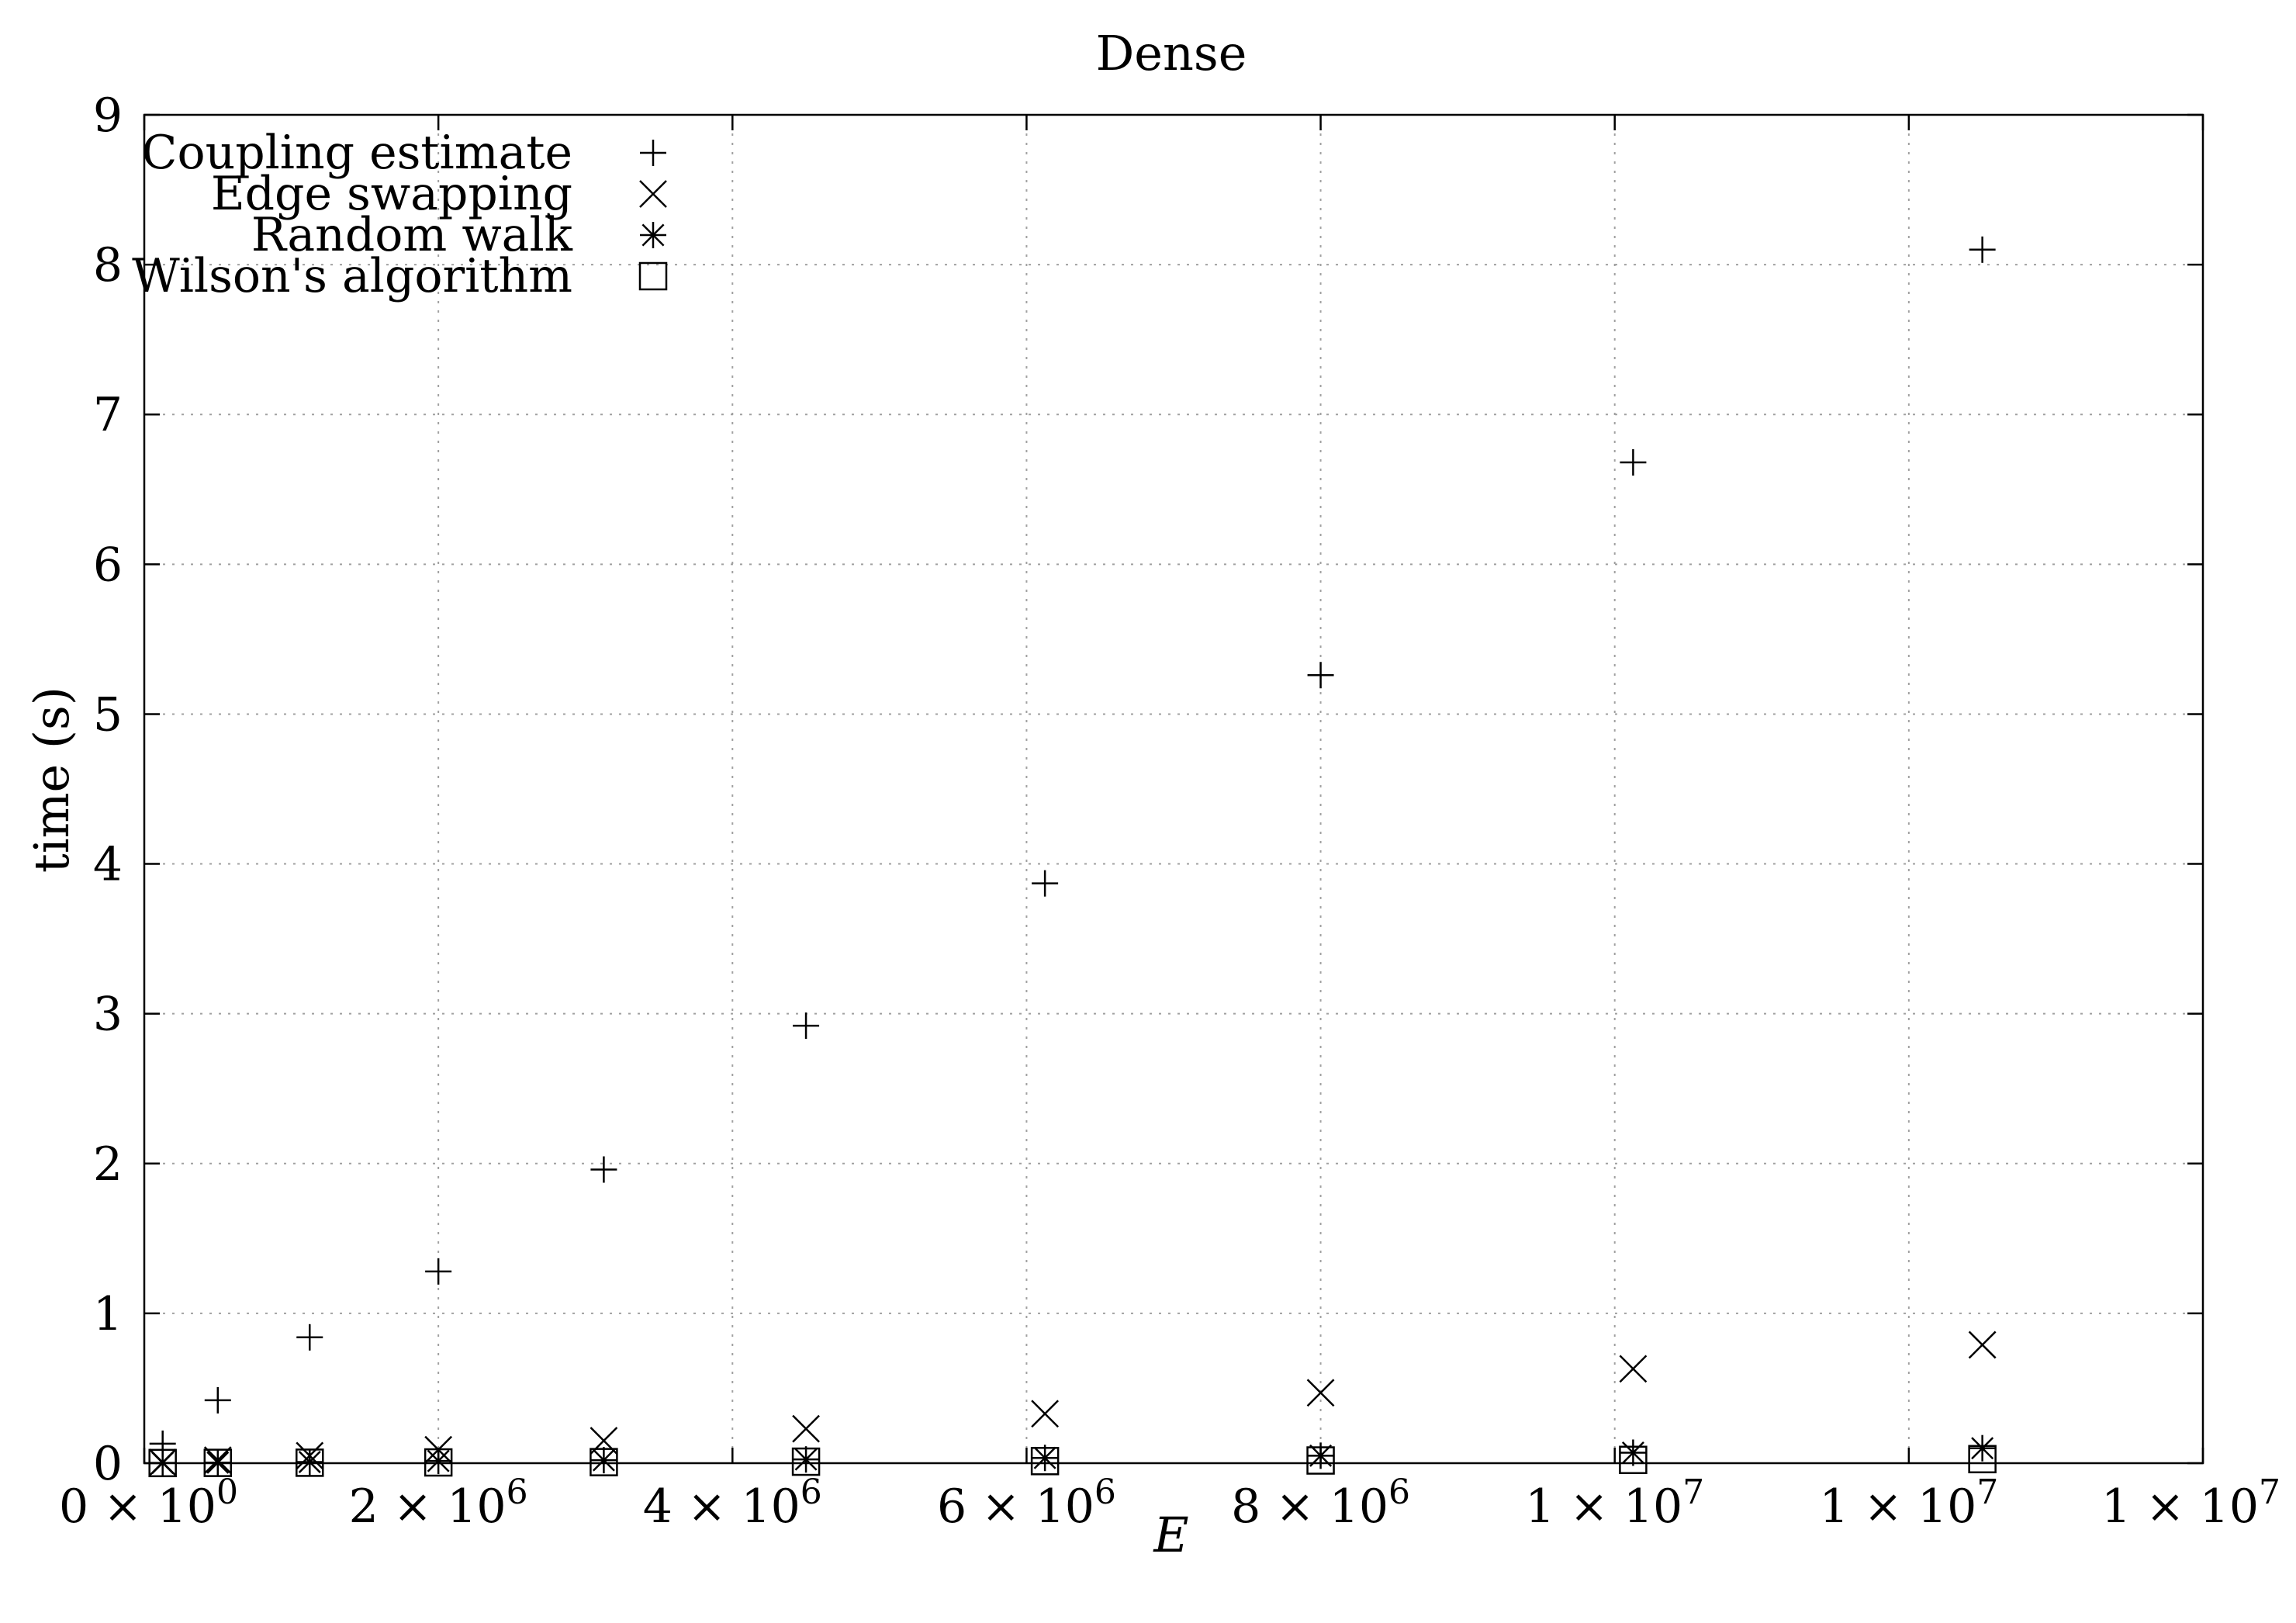 The height and width of the screenshot is (1623, 2296). I want to click on y-tick-label: 0, so click(108, 1464).